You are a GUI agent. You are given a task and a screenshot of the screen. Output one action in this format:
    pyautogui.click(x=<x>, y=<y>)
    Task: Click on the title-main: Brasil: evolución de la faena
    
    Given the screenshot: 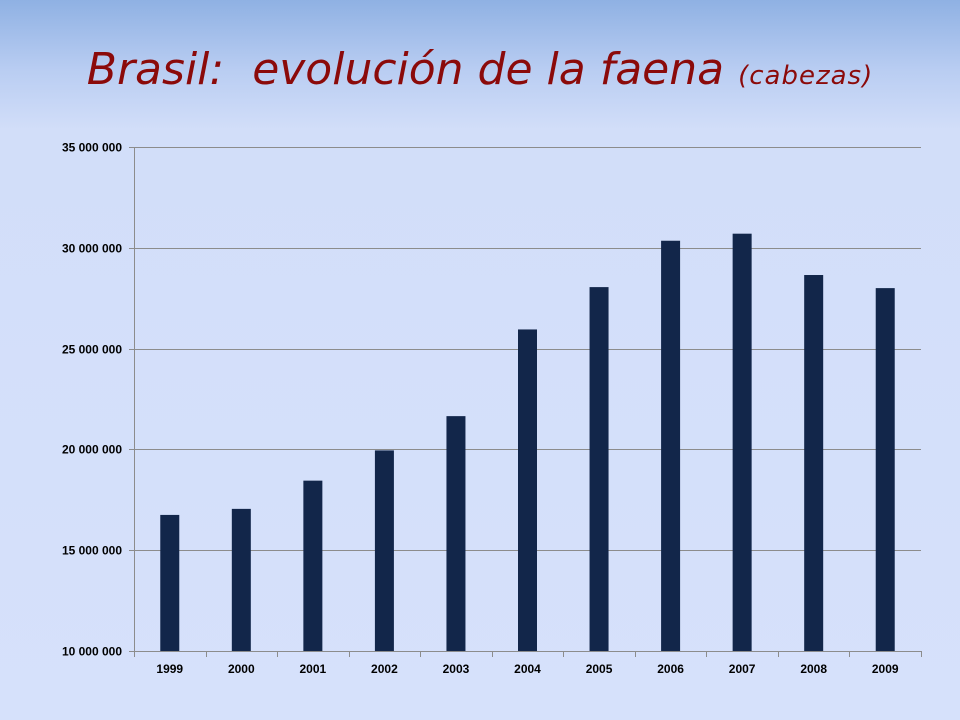 What is the action you would take?
    pyautogui.click(x=405, y=69)
    